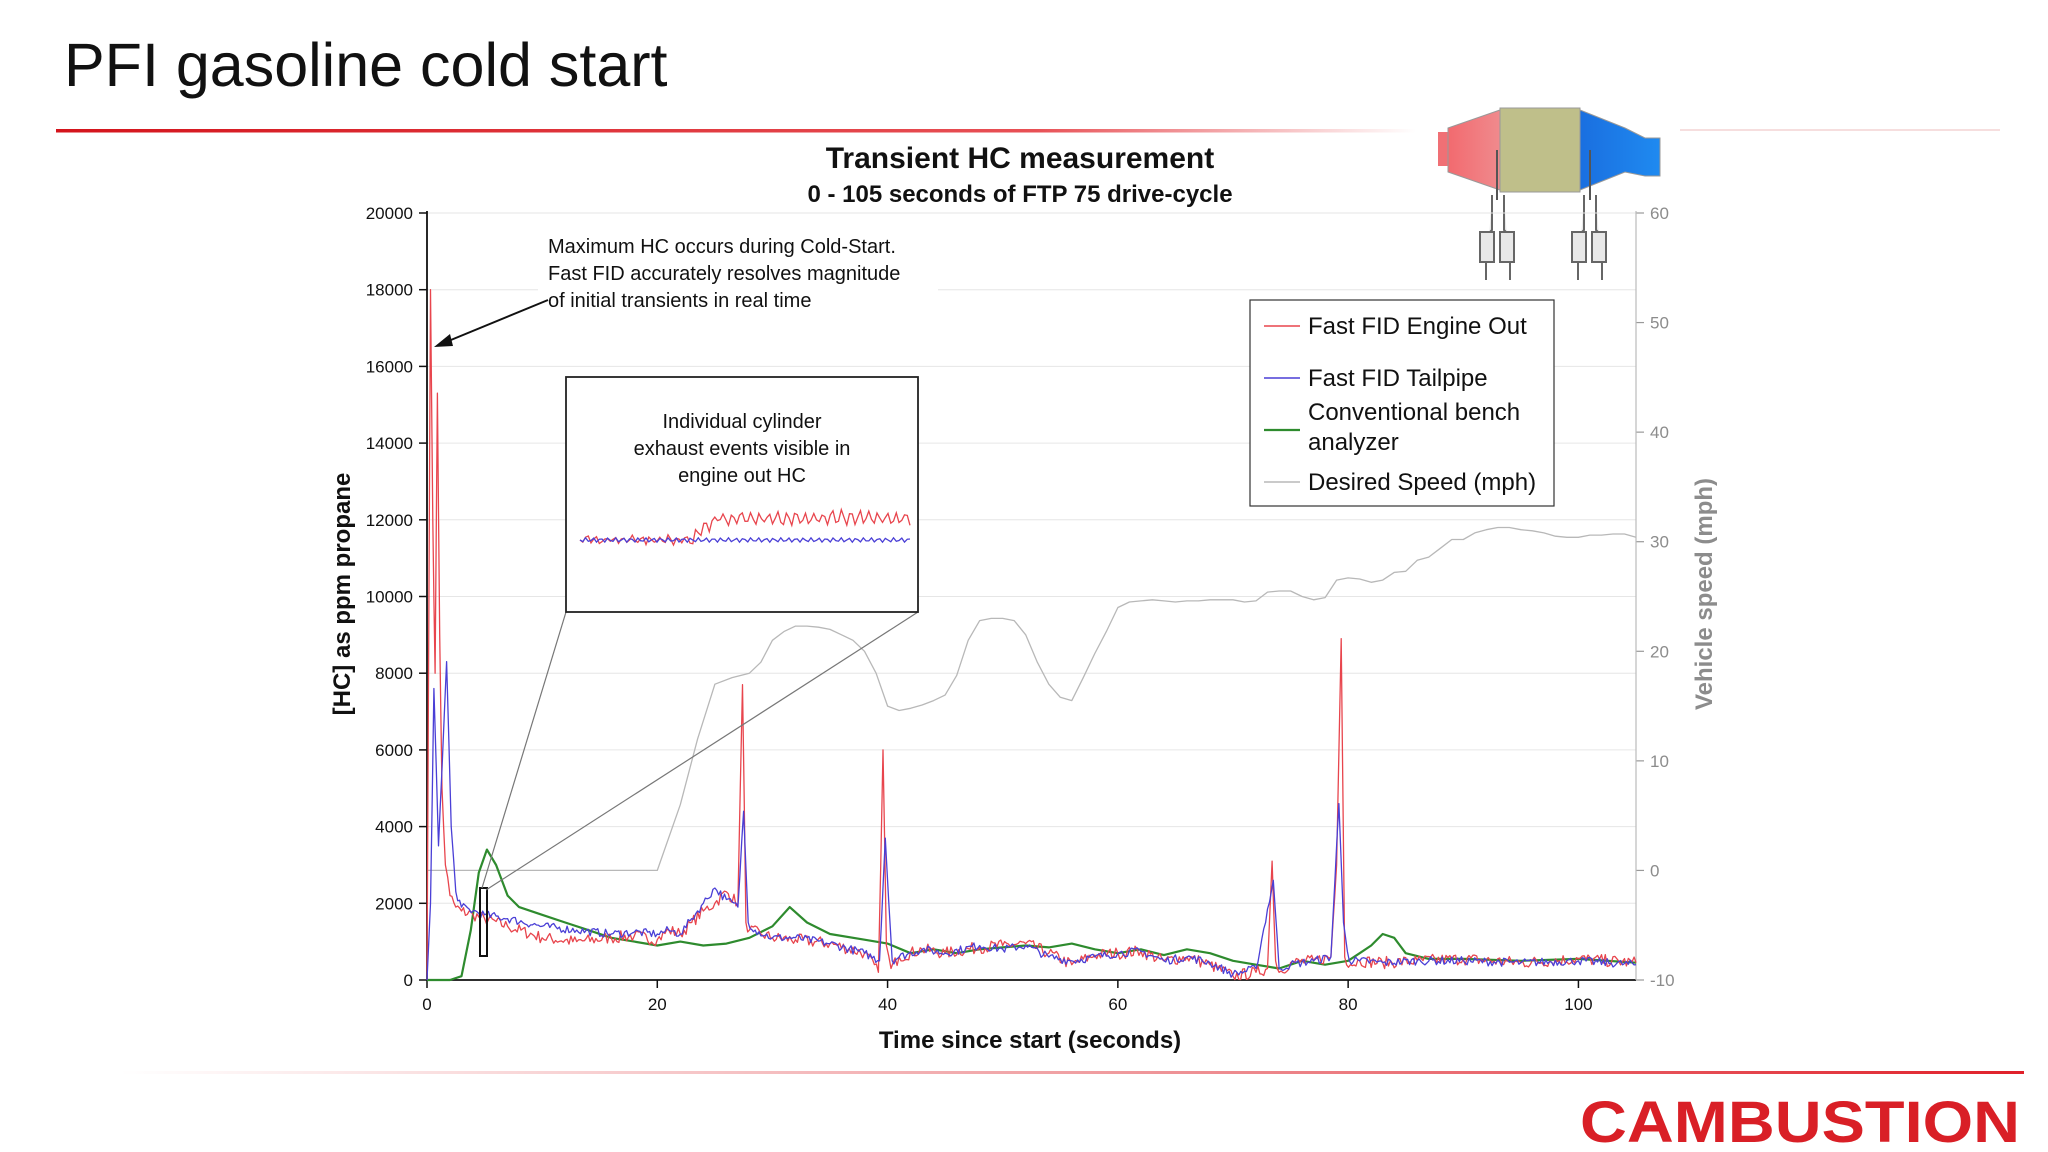 This screenshot has height=1152, width=2048. Describe the element at coordinates (1422, 482) in the screenshot. I see `legend-label-desired-speed: Desired Speed (mph)` at that location.